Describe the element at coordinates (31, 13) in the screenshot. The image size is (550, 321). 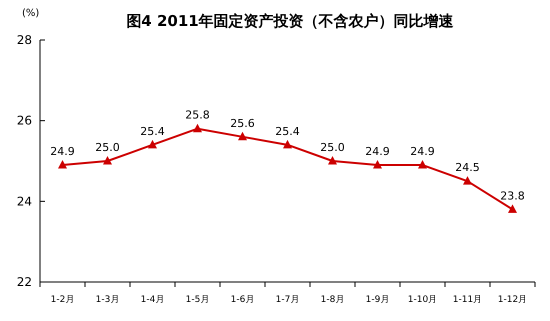
I see `y-axis-title: (%)` at that location.